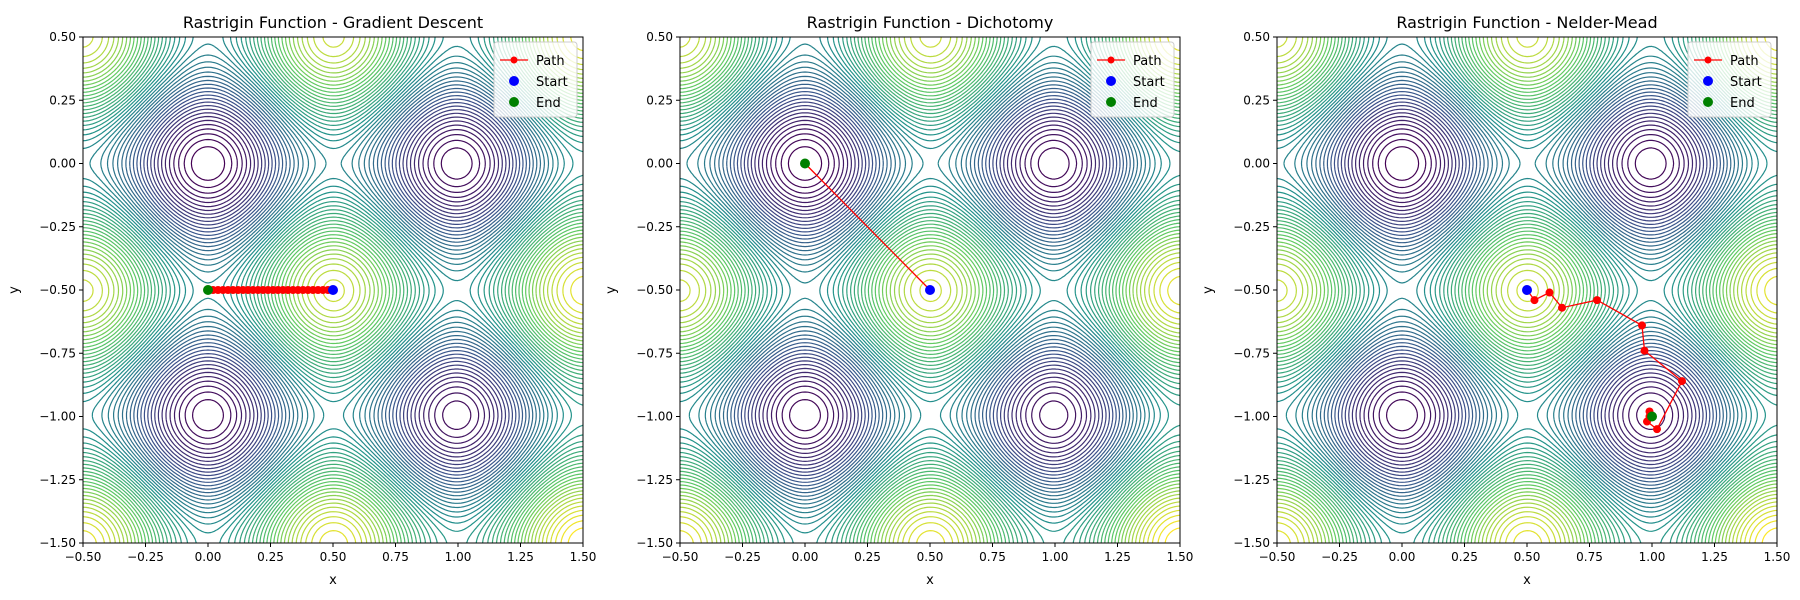  What do you see at coordinates (1256, 164) in the screenshot?
I see `y-tick-label-7: 0.00` at bounding box center [1256, 164].